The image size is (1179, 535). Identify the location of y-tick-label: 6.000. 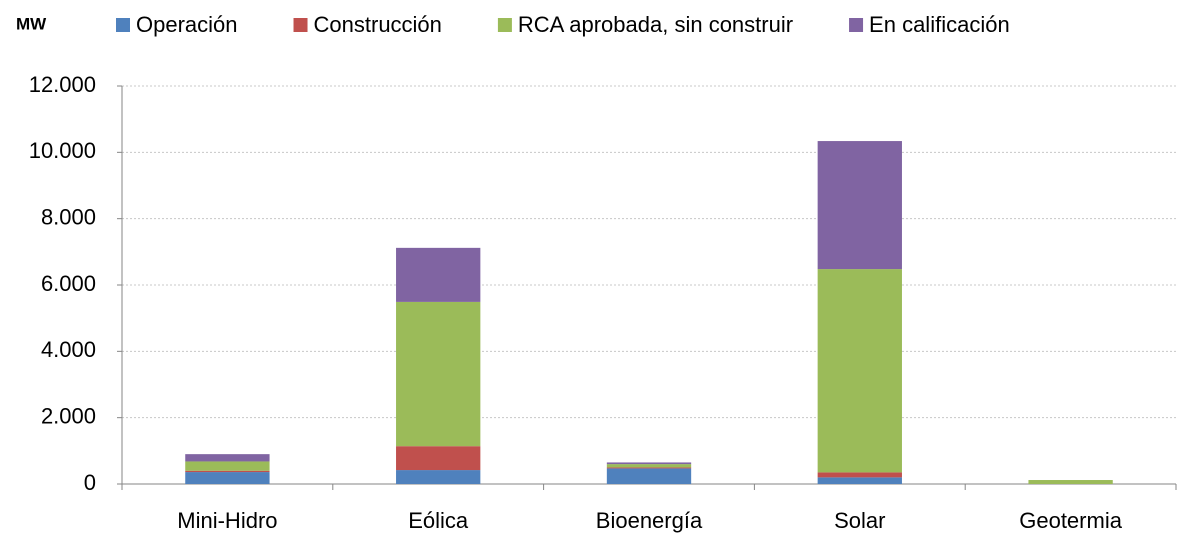
(68, 283).